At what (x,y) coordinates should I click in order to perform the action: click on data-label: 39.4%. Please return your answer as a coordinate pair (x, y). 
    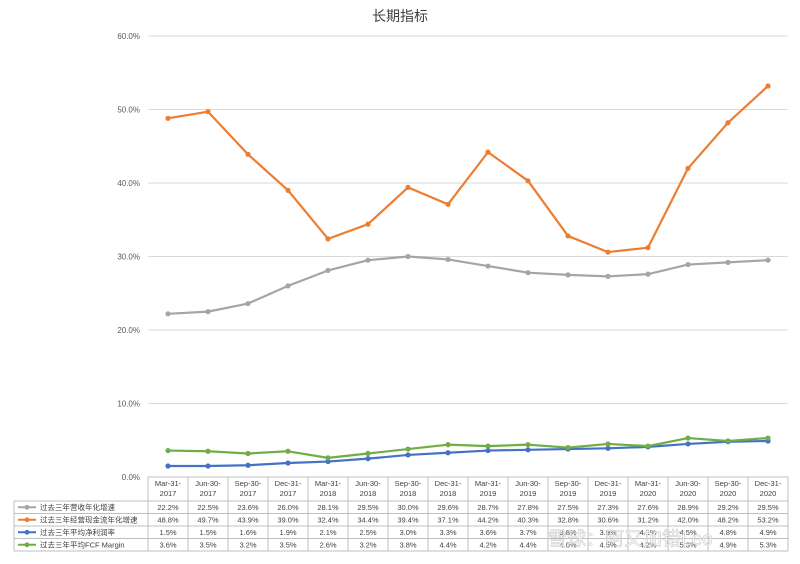
    Looking at the image, I should click on (408, 520).